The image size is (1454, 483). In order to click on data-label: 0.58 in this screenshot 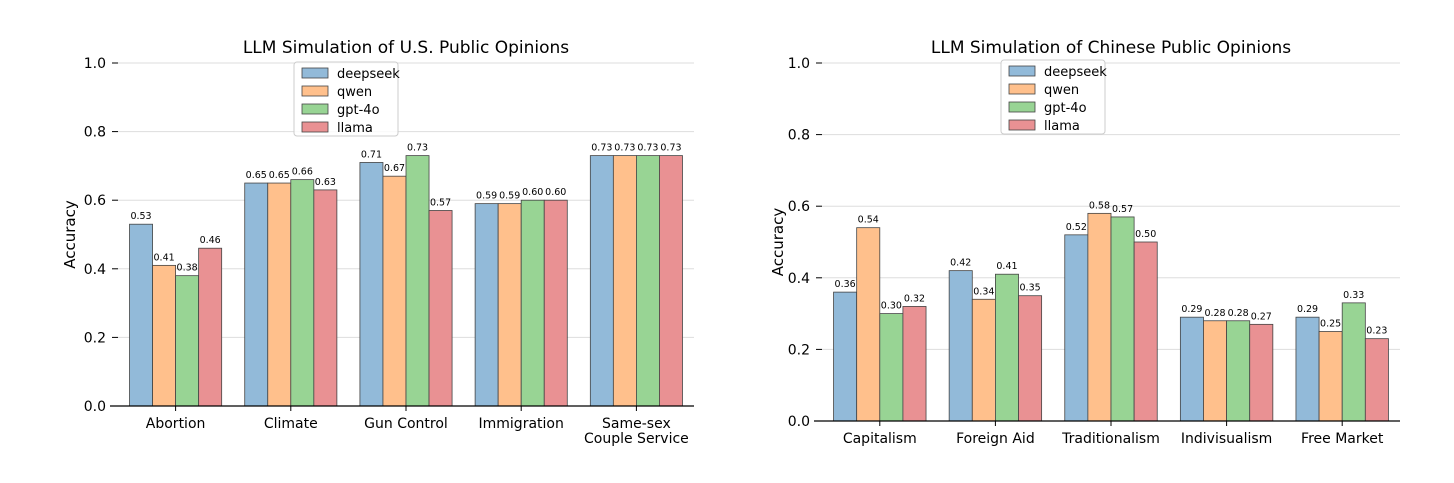, I will do `click(1099, 205)`.